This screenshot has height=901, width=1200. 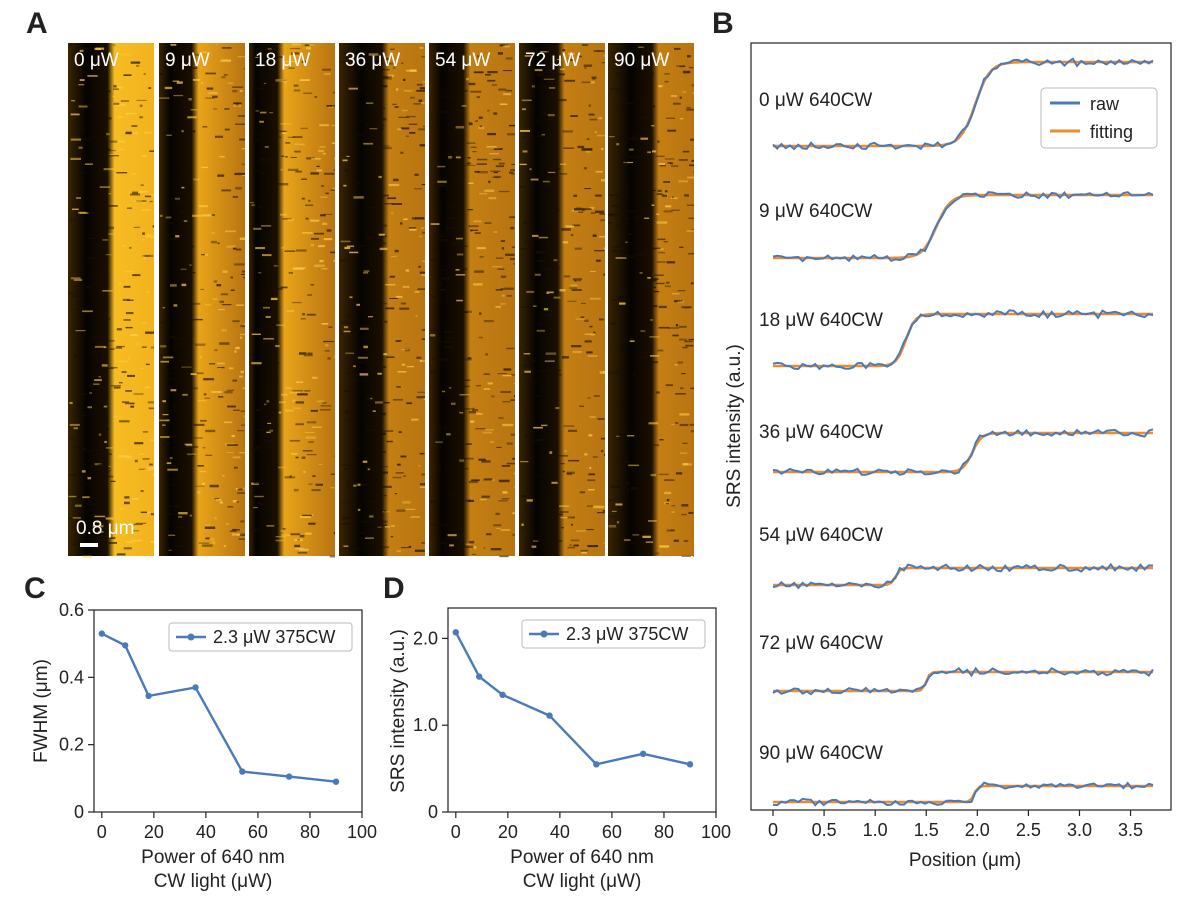 What do you see at coordinates (734, 426) in the screenshot?
I see `panel-b-ylabel: SRS intensity (a.u.)` at bounding box center [734, 426].